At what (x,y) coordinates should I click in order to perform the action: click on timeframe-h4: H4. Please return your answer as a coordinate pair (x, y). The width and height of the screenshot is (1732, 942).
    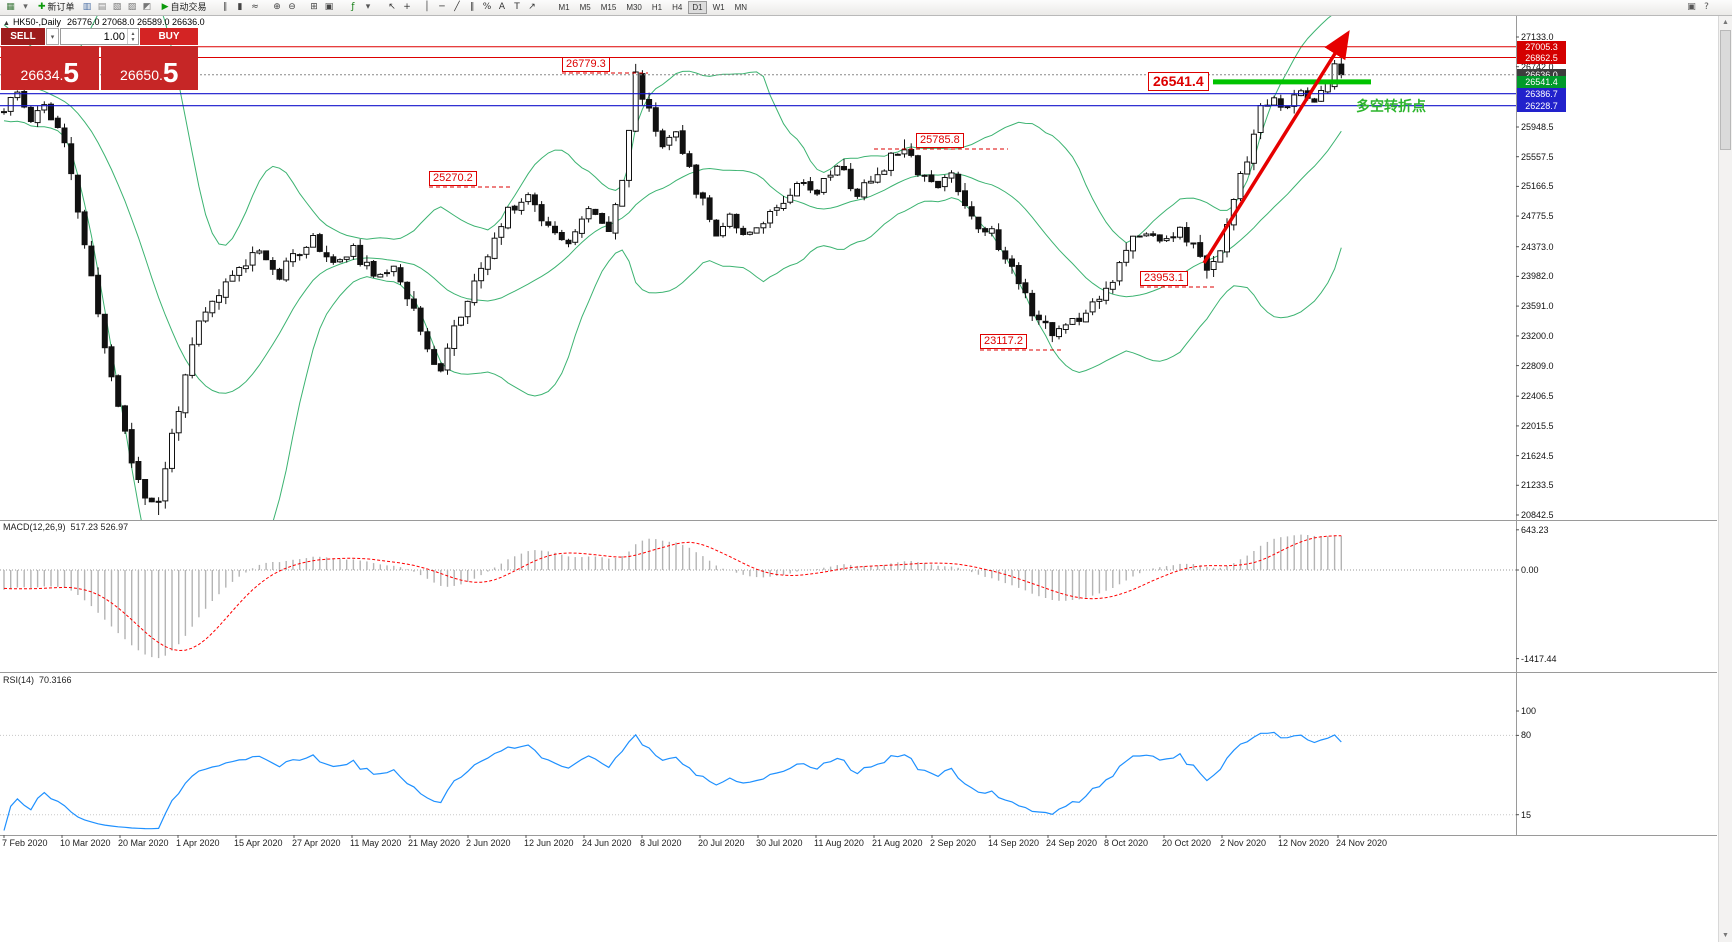
    Looking at the image, I should click on (677, 7).